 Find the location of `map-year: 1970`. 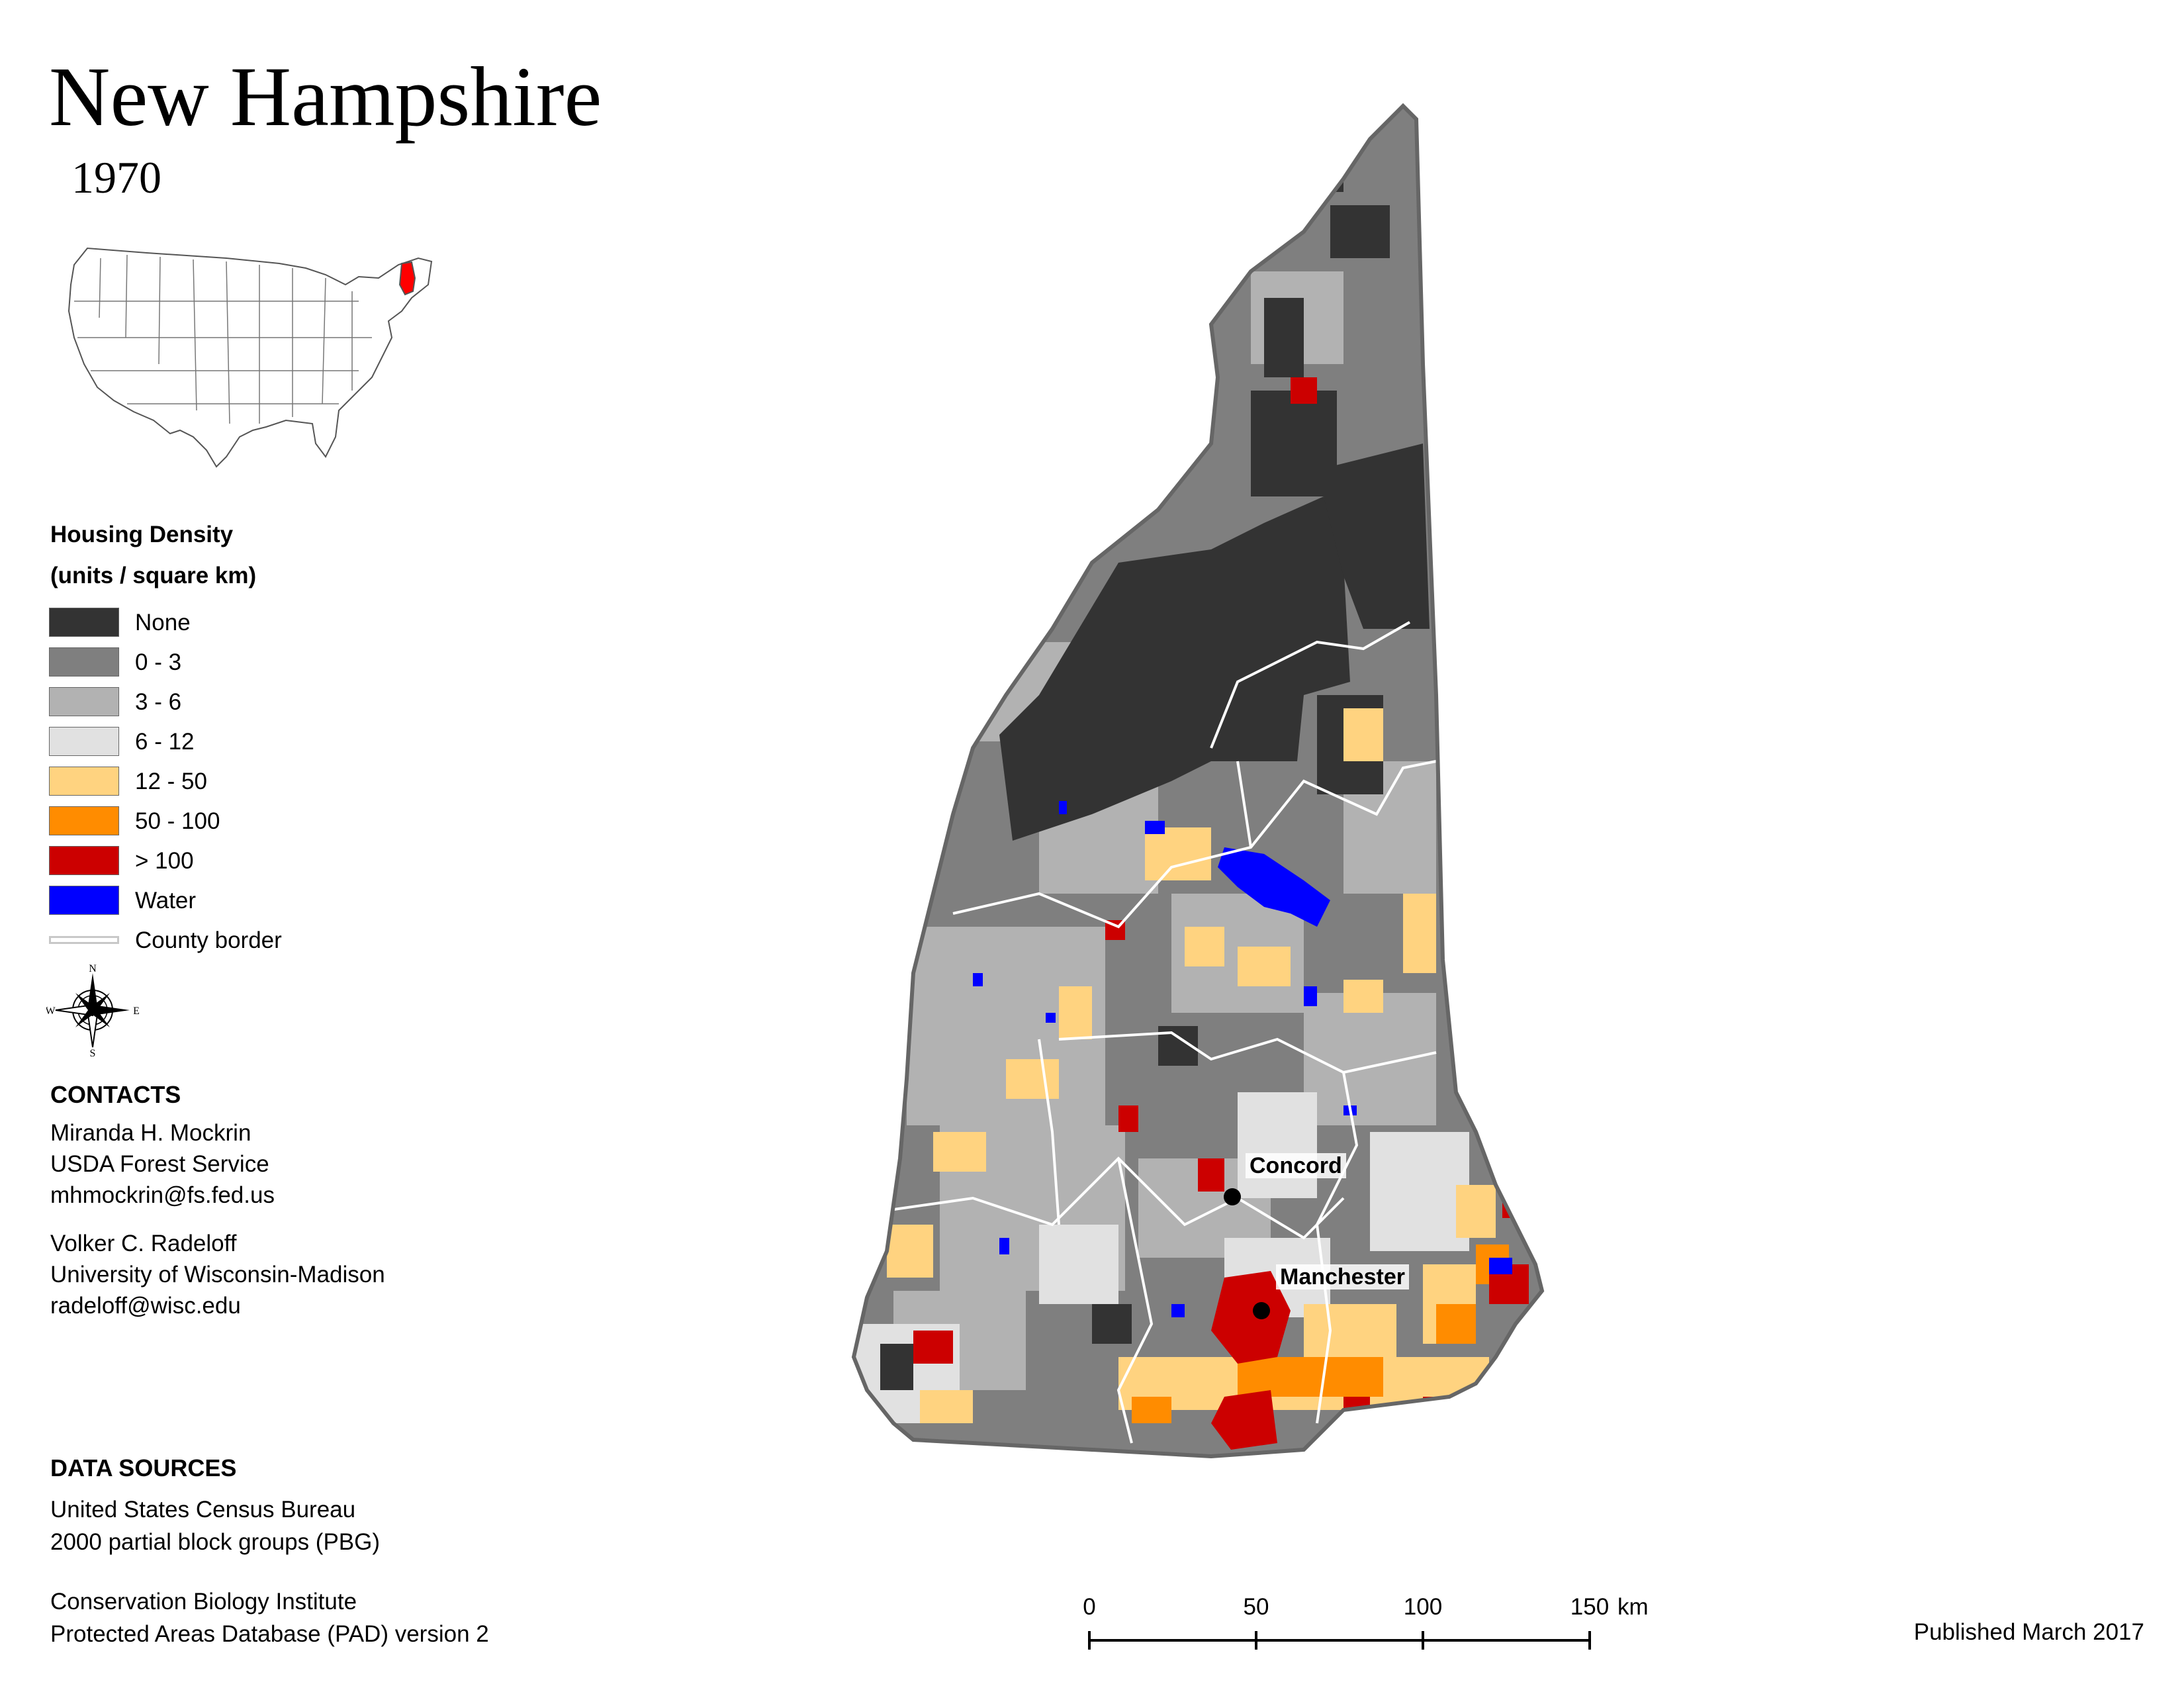

map-year: 1970 is located at coordinates (116, 177).